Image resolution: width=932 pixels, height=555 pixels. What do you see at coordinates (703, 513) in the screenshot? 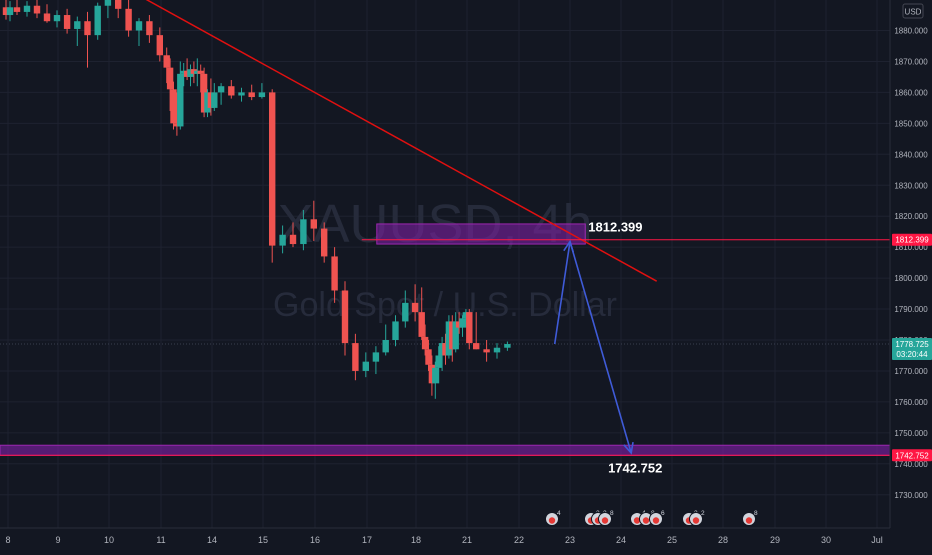
I see `event-marker-count: 2` at bounding box center [703, 513].